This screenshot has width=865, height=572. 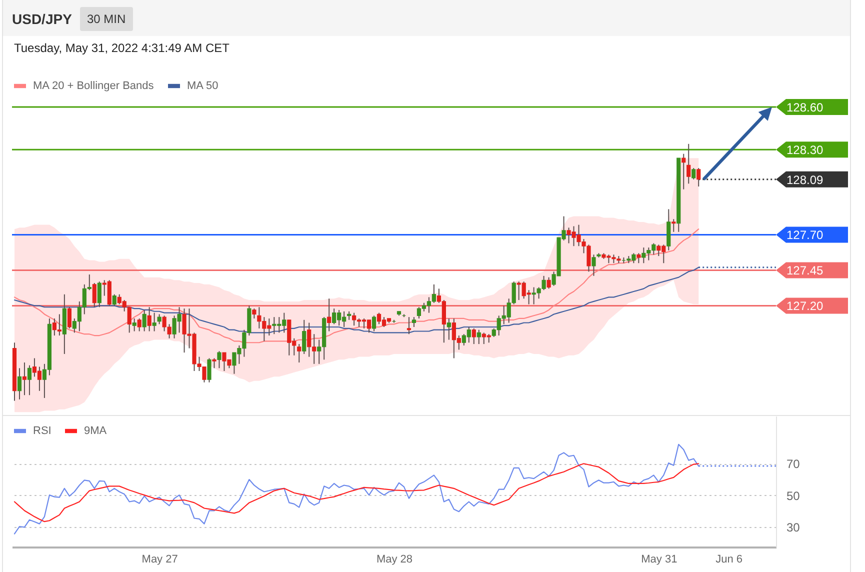 What do you see at coordinates (805, 235) in the screenshot?
I see `y-tick-label: 127.70` at bounding box center [805, 235].